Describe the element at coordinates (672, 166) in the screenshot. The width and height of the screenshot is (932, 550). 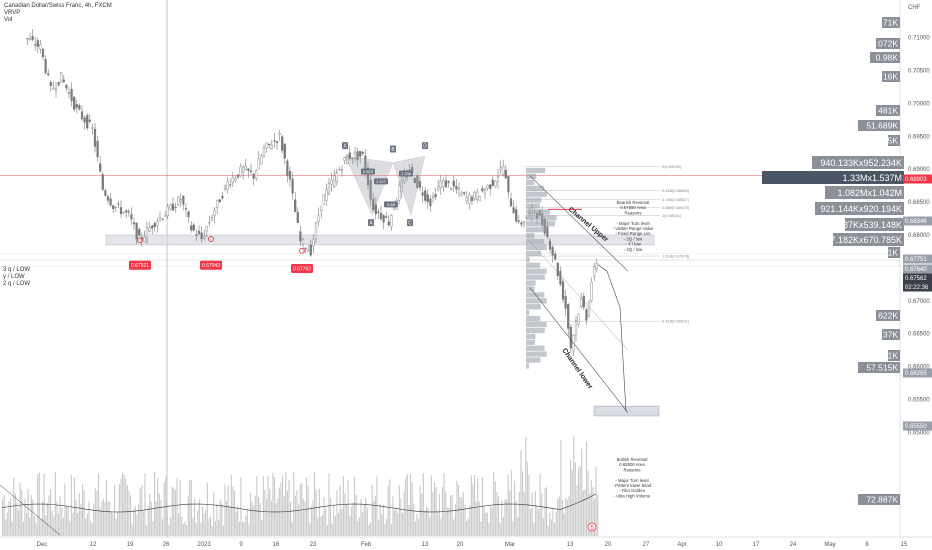
I see `fib-label: 0(0.69039)` at that location.